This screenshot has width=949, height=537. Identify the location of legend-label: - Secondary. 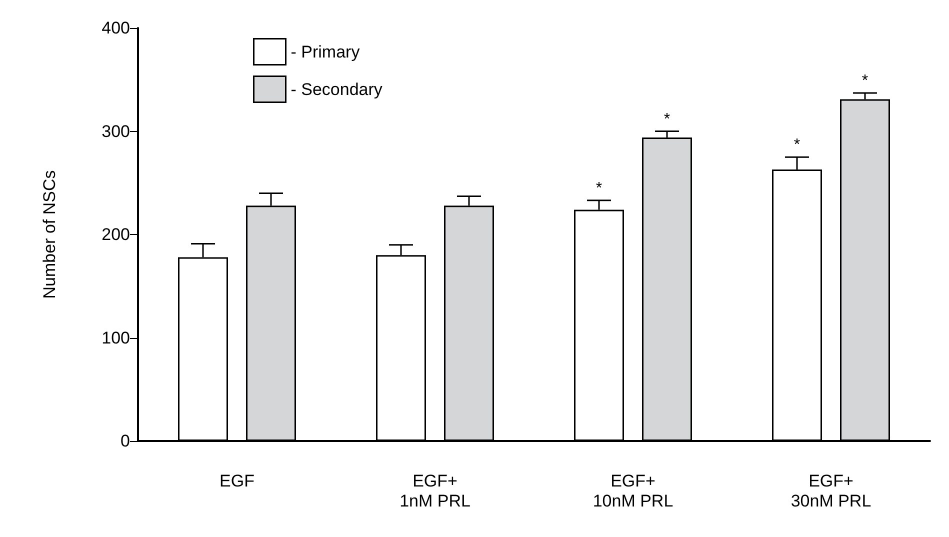
(336, 89).